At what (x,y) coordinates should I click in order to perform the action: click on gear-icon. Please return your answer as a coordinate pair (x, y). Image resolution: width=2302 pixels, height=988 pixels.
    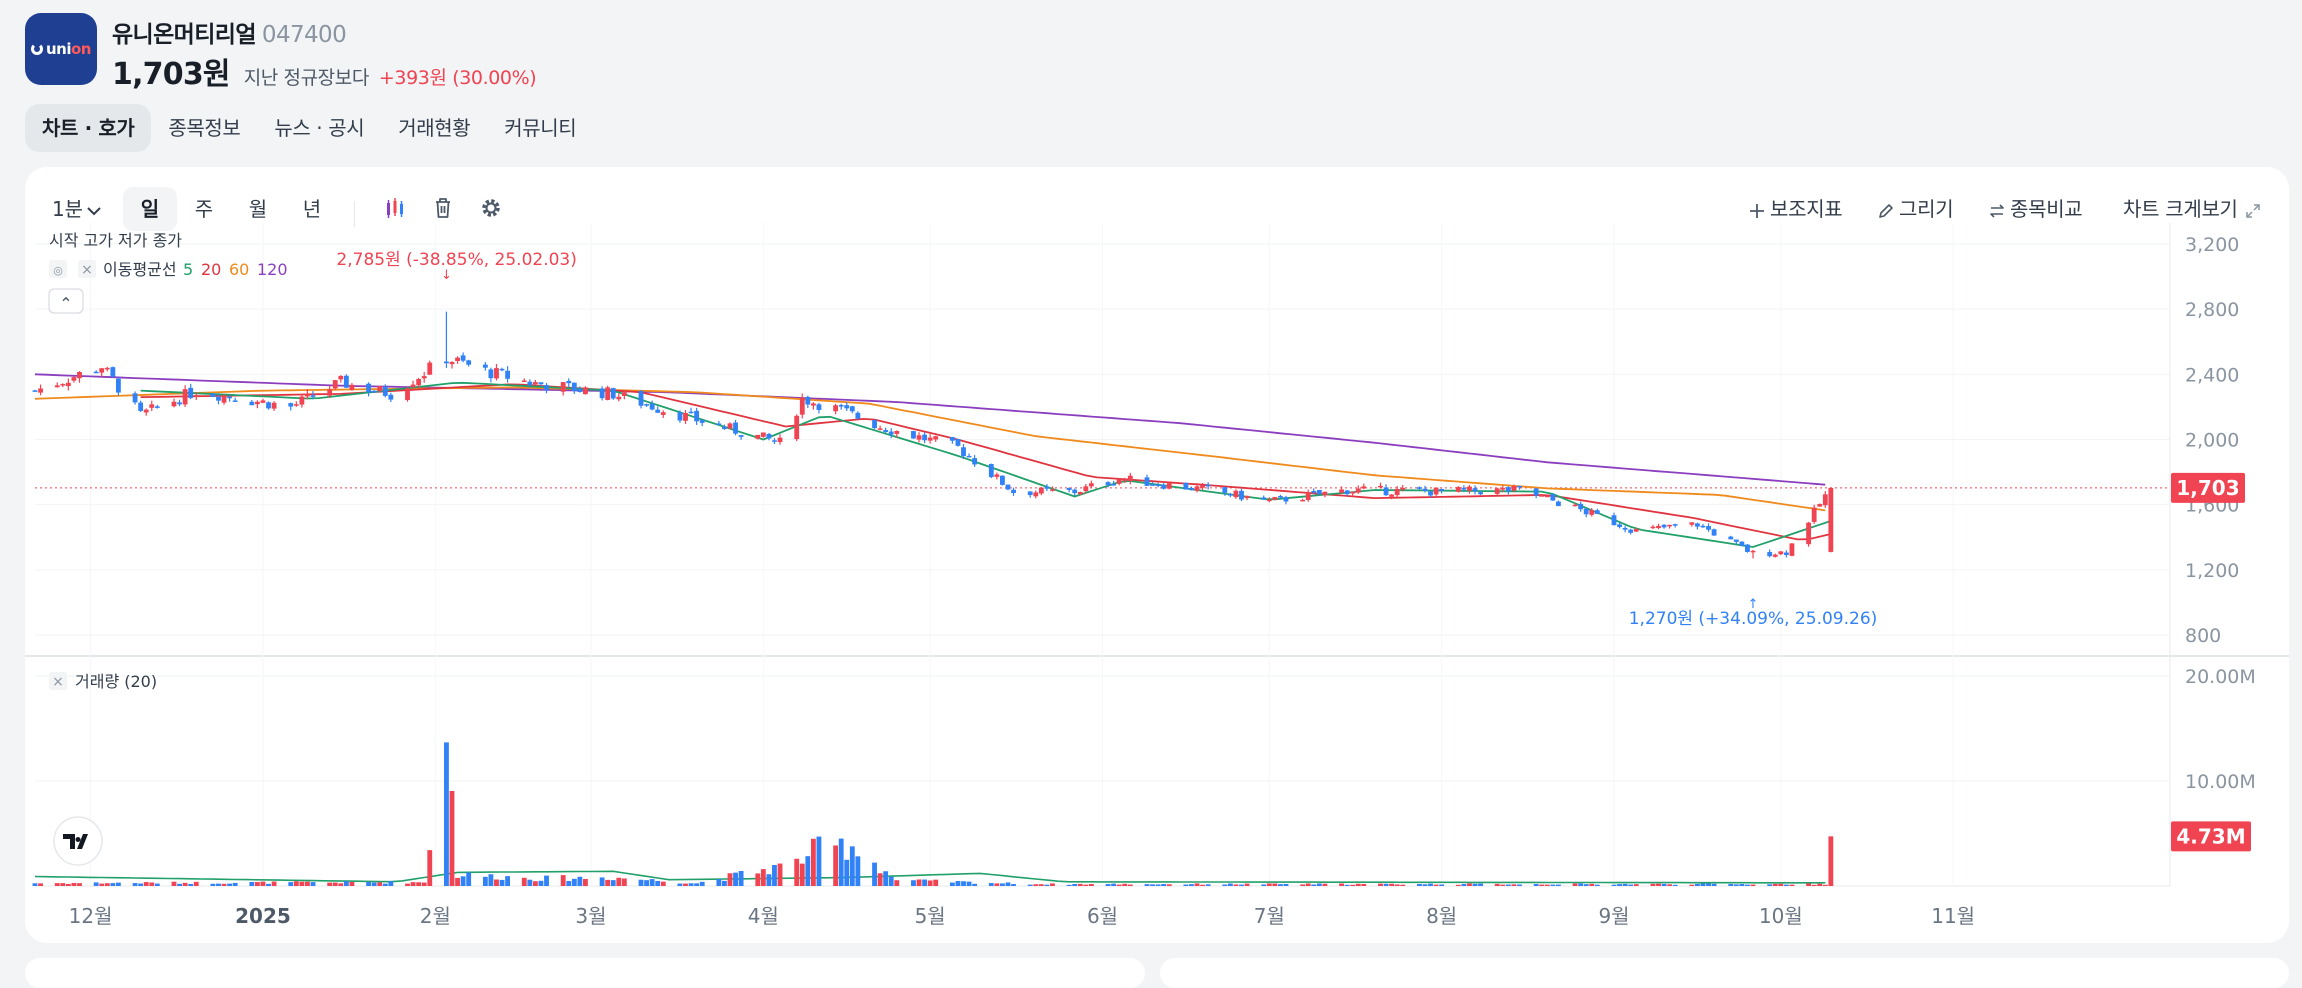
    Looking at the image, I should click on (491, 208).